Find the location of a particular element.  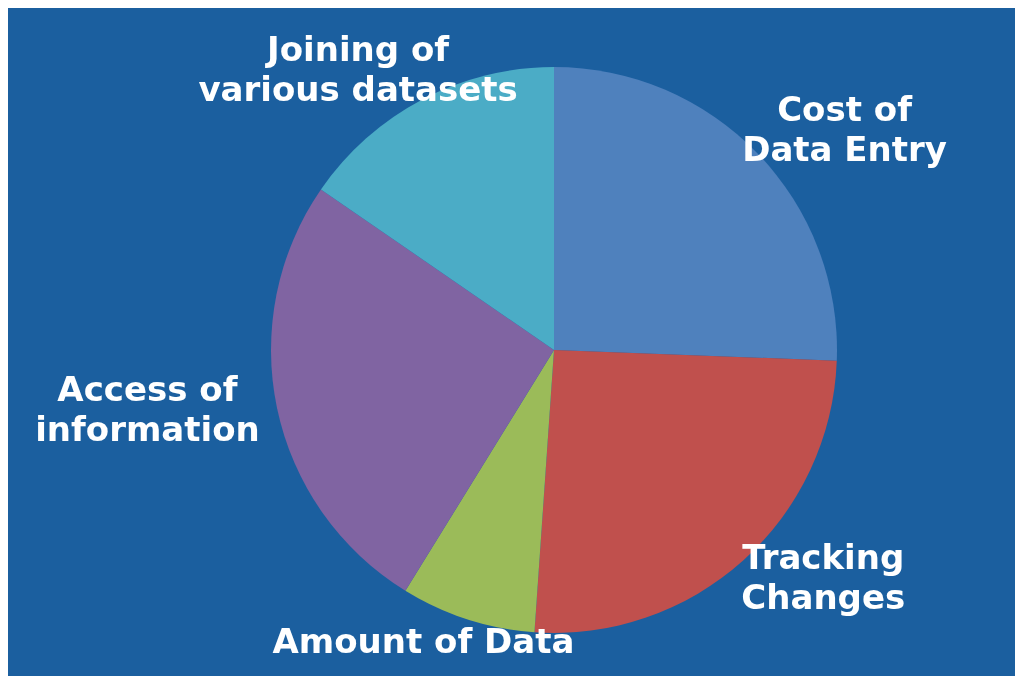

slice-label: Joining of various datasets is located at coordinates (358, 69).